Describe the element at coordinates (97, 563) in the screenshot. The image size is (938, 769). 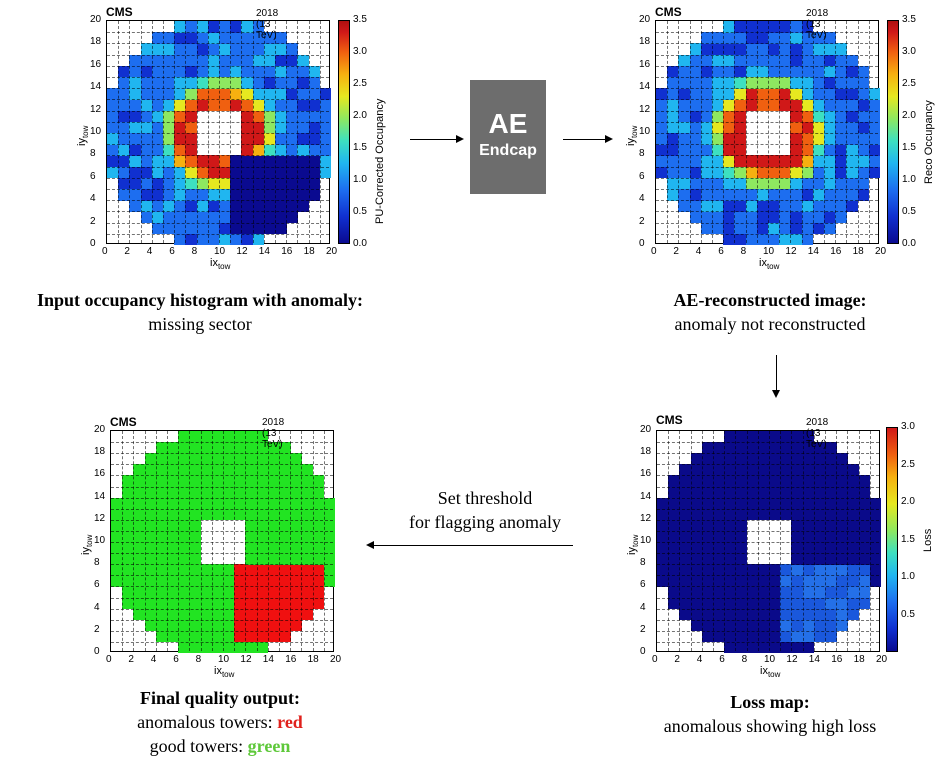
I see `final-y-tick-label: 8` at that location.